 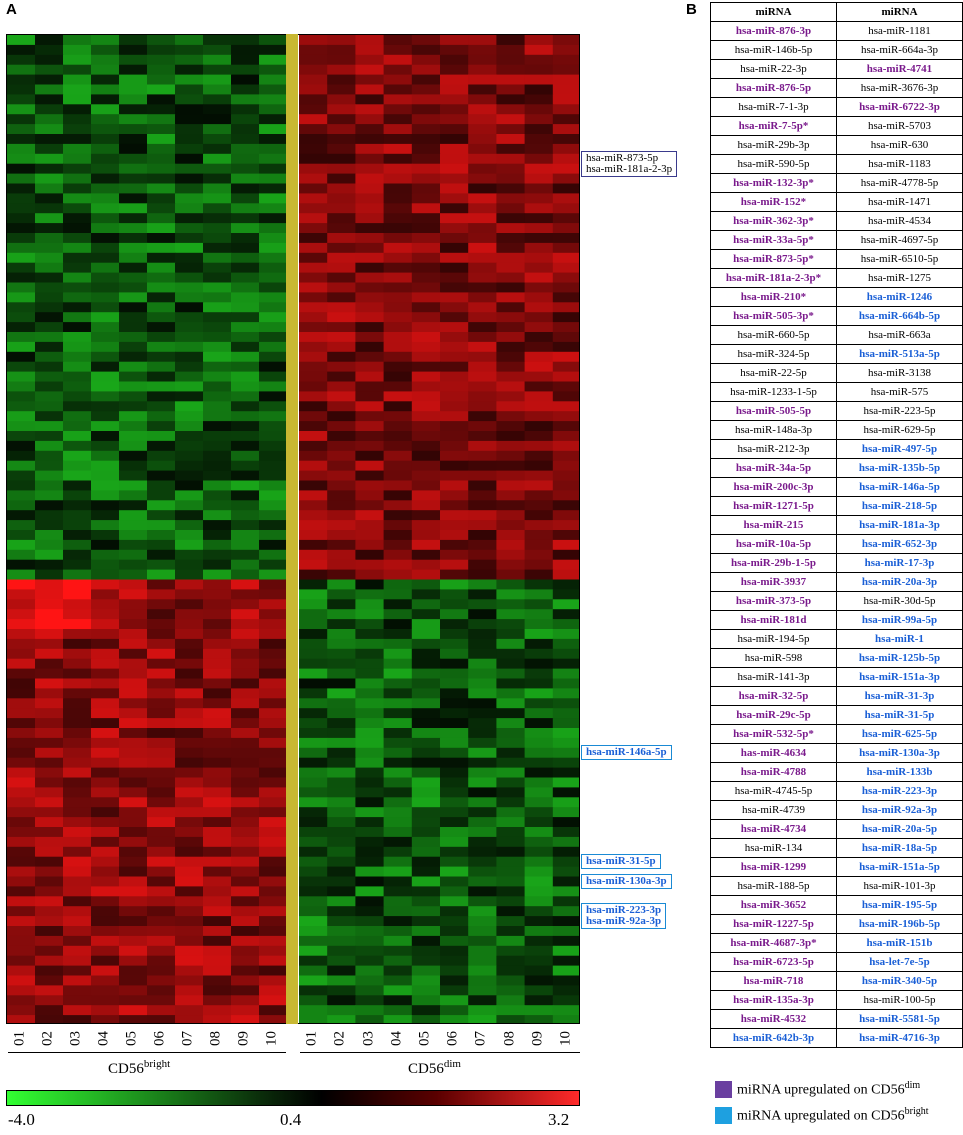 What do you see at coordinates (899, 316) in the screenshot?
I see `table-cell: hsa-miR-664b-5p` at bounding box center [899, 316].